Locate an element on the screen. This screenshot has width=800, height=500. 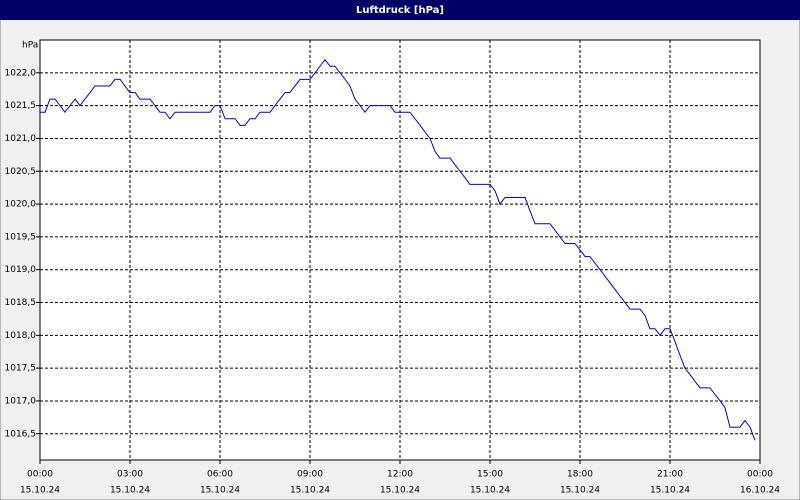
y-tick-label: 1021,0 is located at coordinates (21, 139).